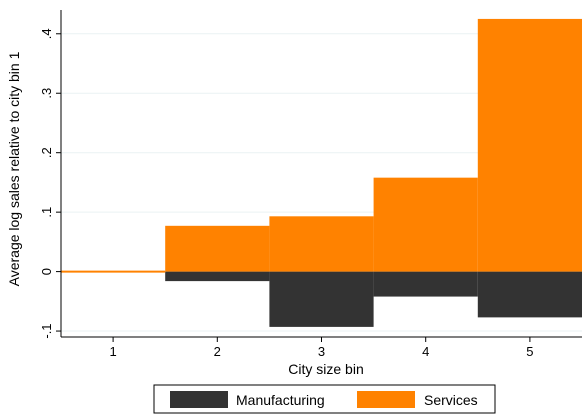 The image size is (582, 414). I want to click on x-tick-label: 5, so click(529, 351).